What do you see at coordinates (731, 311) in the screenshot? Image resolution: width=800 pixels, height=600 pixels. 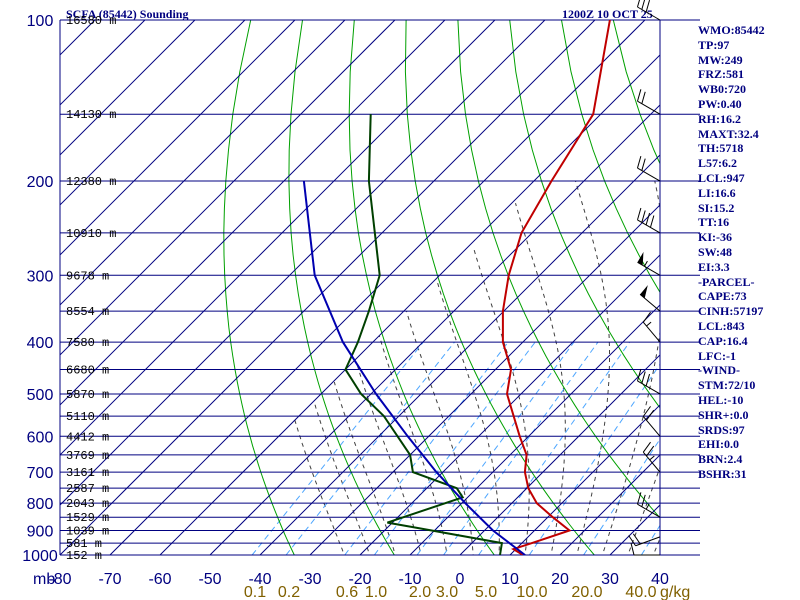 I see `index-item: CINH:57197` at bounding box center [731, 311].